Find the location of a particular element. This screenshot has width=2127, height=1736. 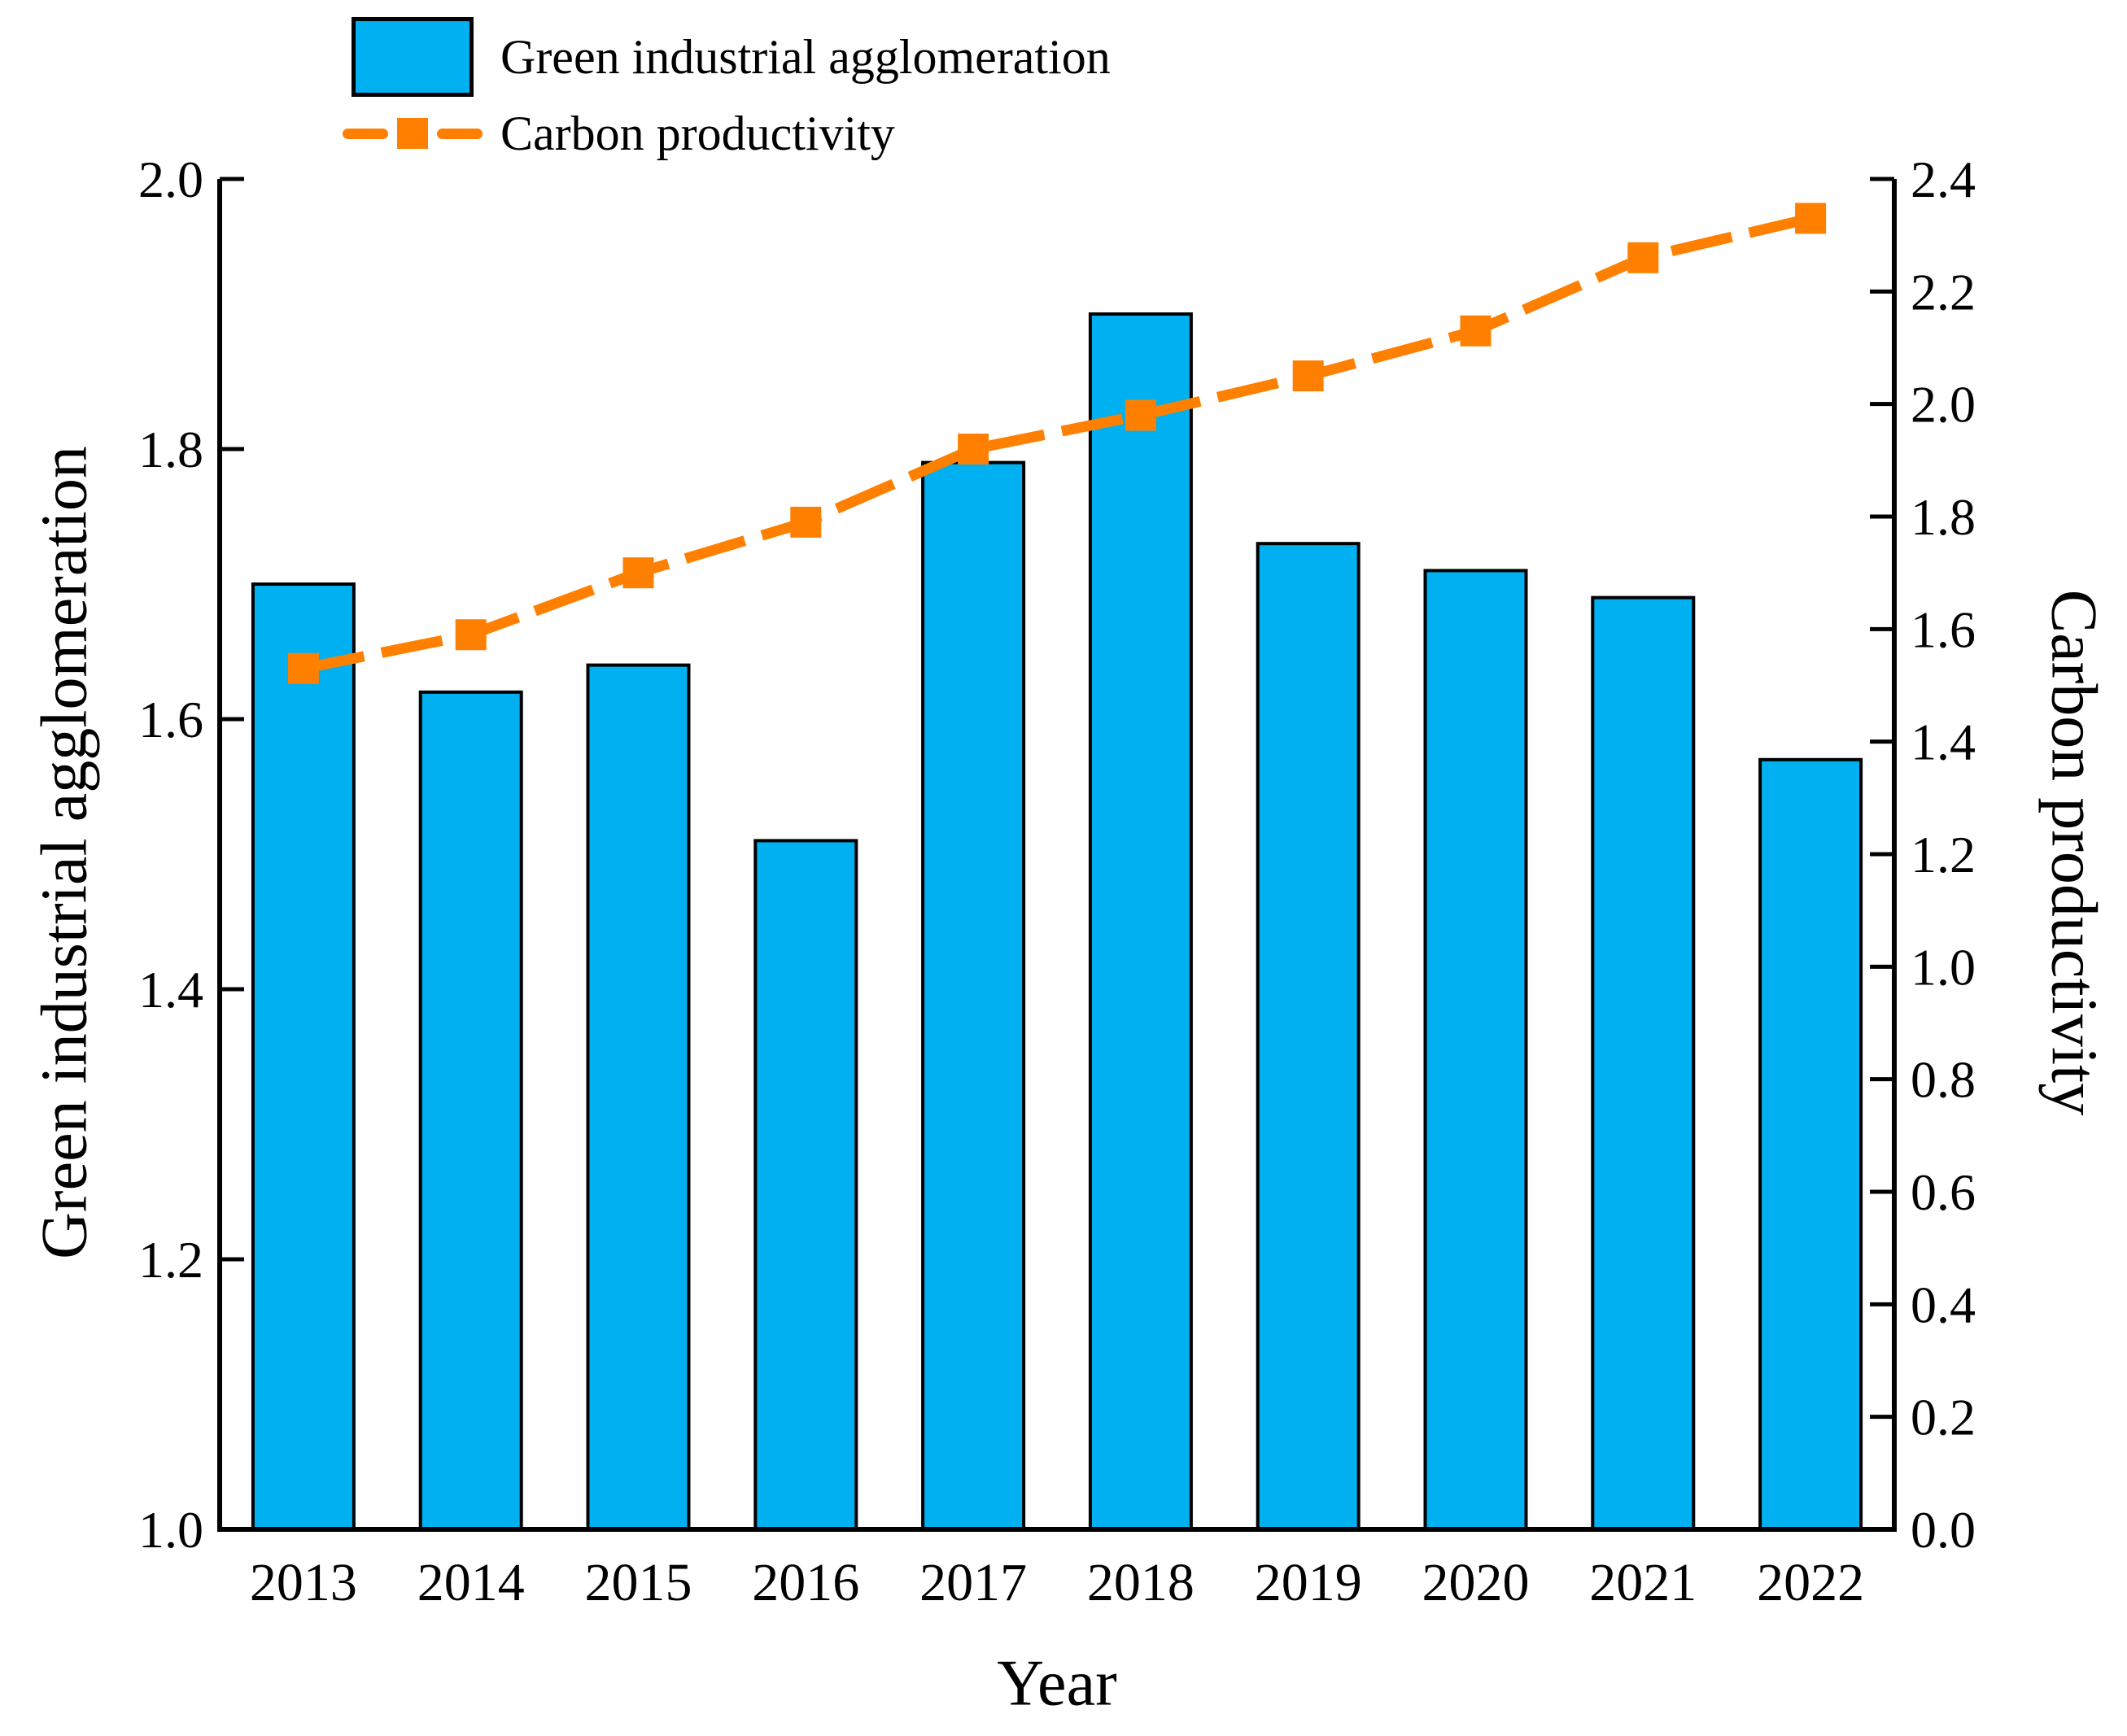

marker-2013 is located at coordinates (303, 668).